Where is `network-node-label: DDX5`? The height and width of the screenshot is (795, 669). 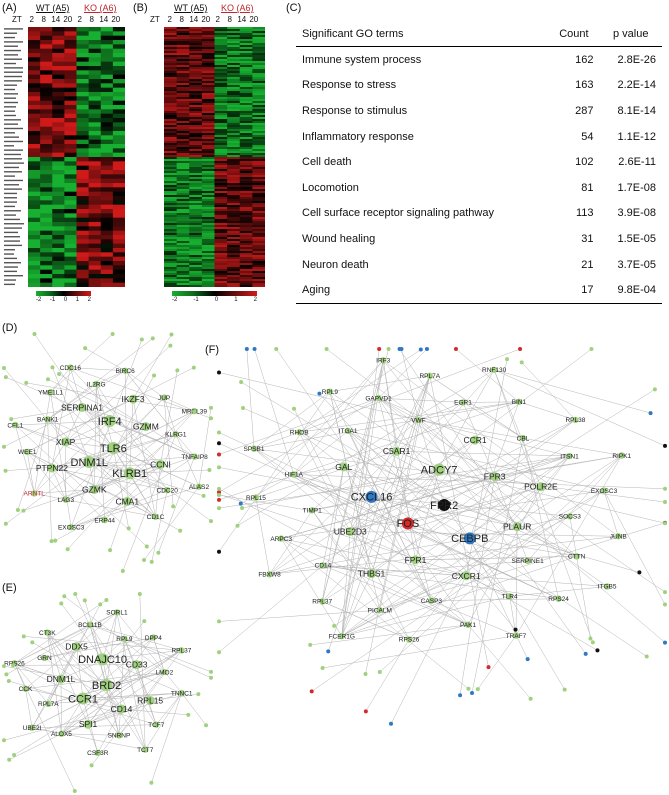 network-node-label: DDX5 is located at coordinates (76, 647).